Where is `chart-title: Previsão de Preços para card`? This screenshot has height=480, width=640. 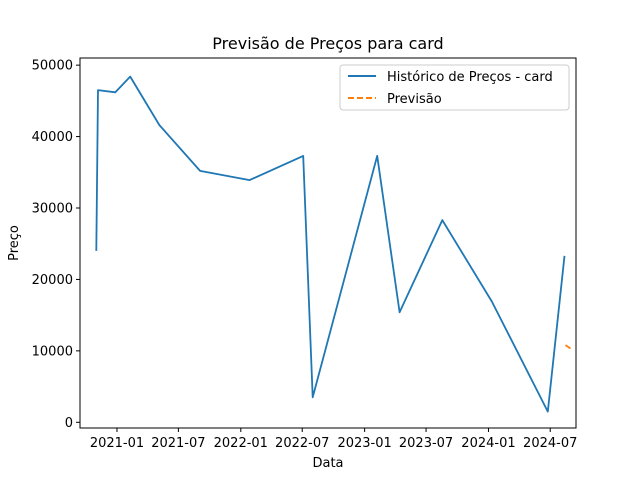
chart-title: Previsão de Preços para card is located at coordinates (327, 43).